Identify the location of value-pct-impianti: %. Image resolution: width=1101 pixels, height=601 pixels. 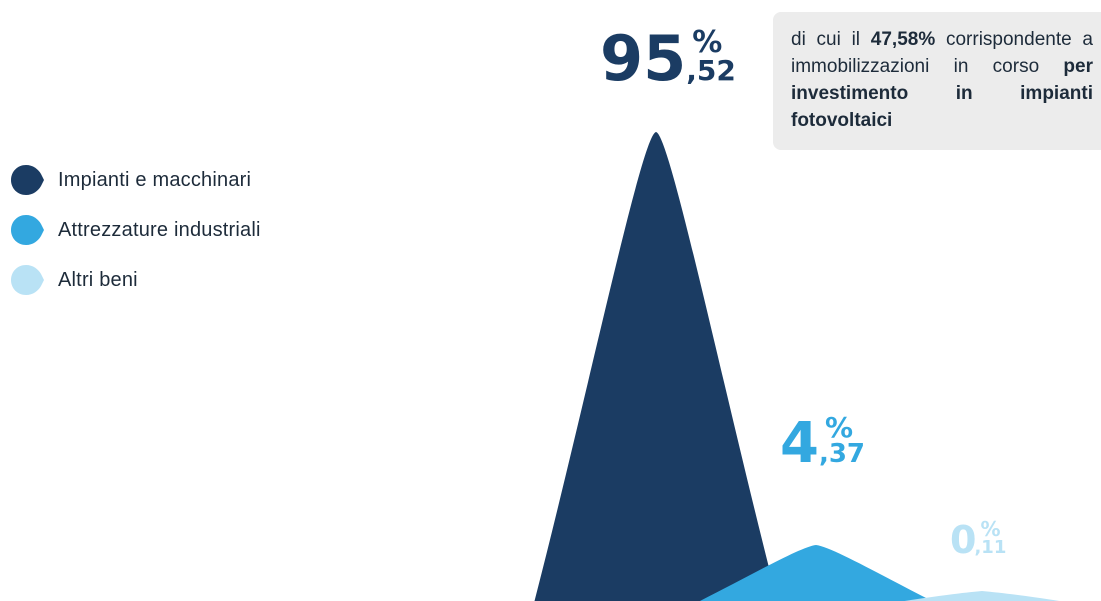
(707, 42).